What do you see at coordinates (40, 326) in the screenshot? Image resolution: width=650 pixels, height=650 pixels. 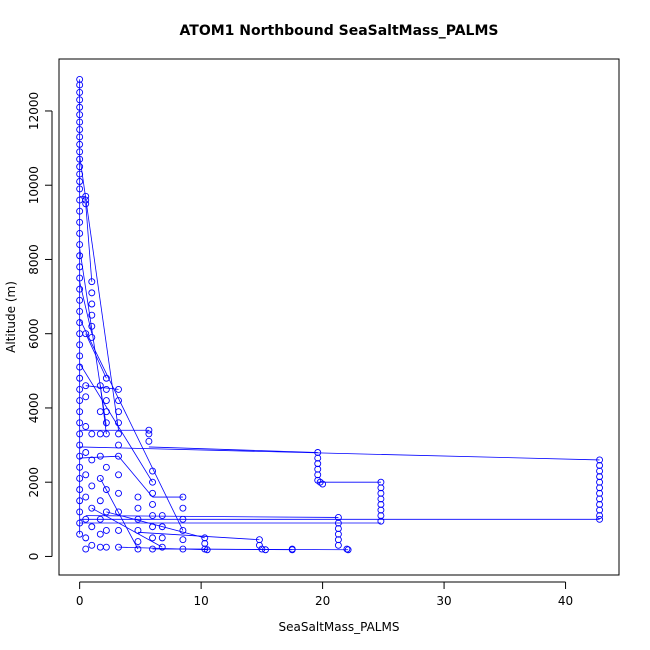 I see `y-axis: 0 2000 4000 6000 8000 10000 12000` at bounding box center [40, 326].